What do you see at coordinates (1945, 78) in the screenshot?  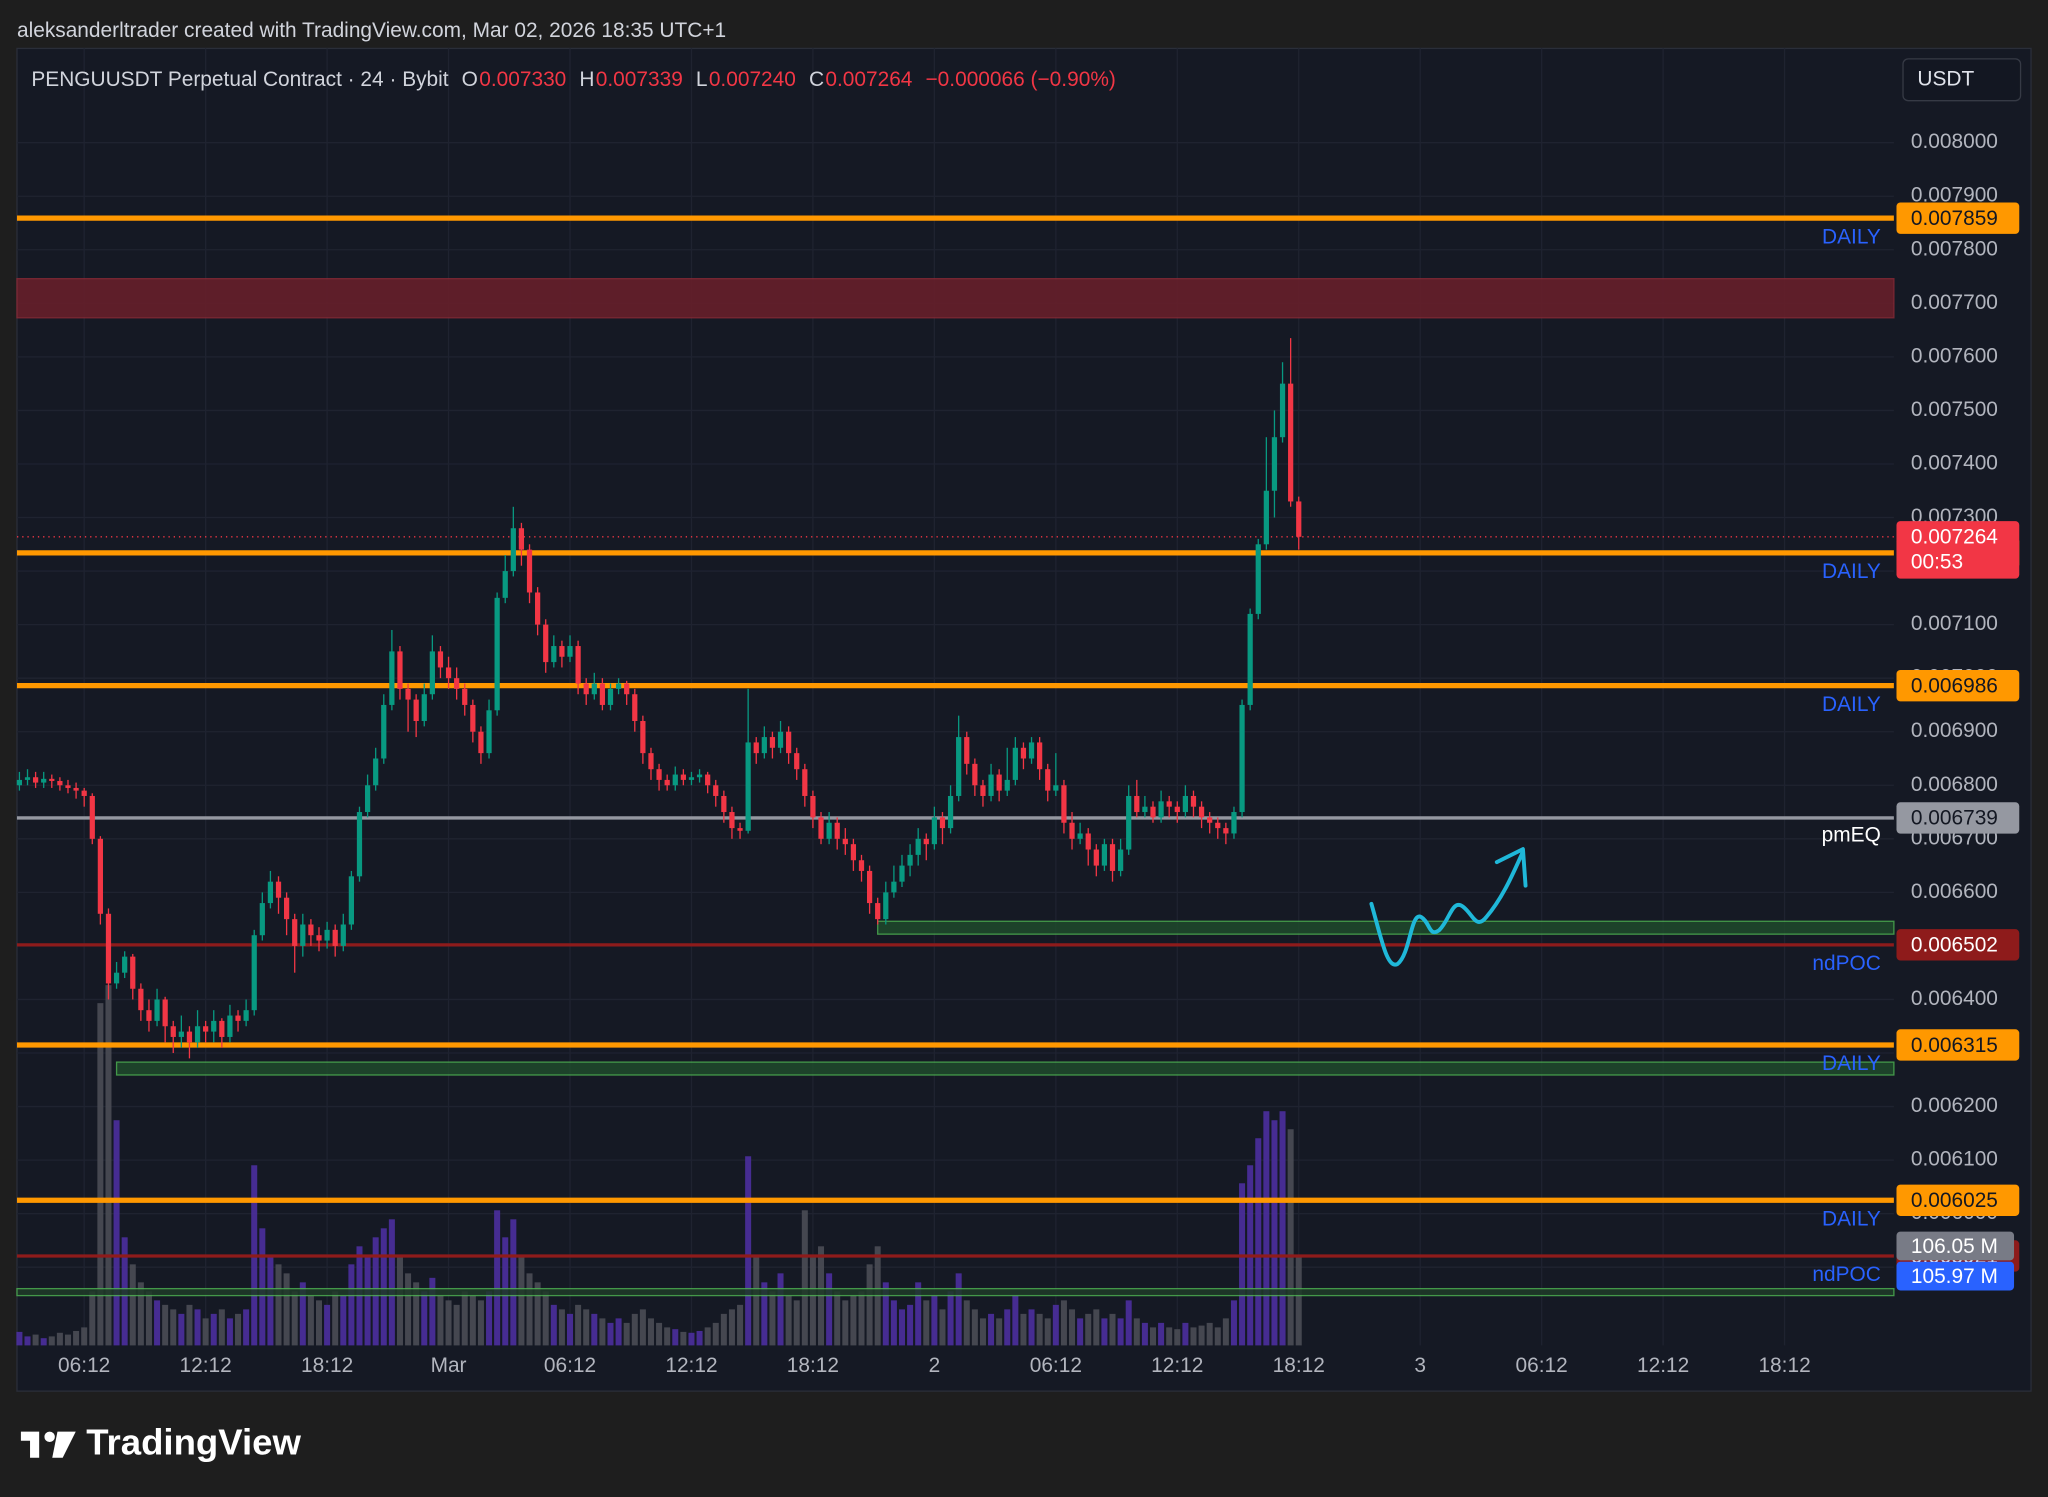 I see `currency-label: USDT` at bounding box center [1945, 78].